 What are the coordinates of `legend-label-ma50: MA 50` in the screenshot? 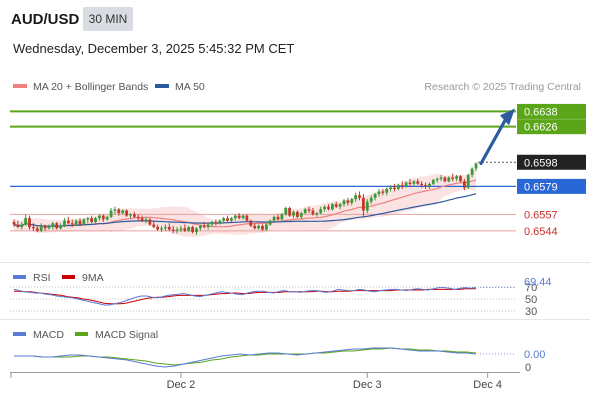 It's located at (190, 87).